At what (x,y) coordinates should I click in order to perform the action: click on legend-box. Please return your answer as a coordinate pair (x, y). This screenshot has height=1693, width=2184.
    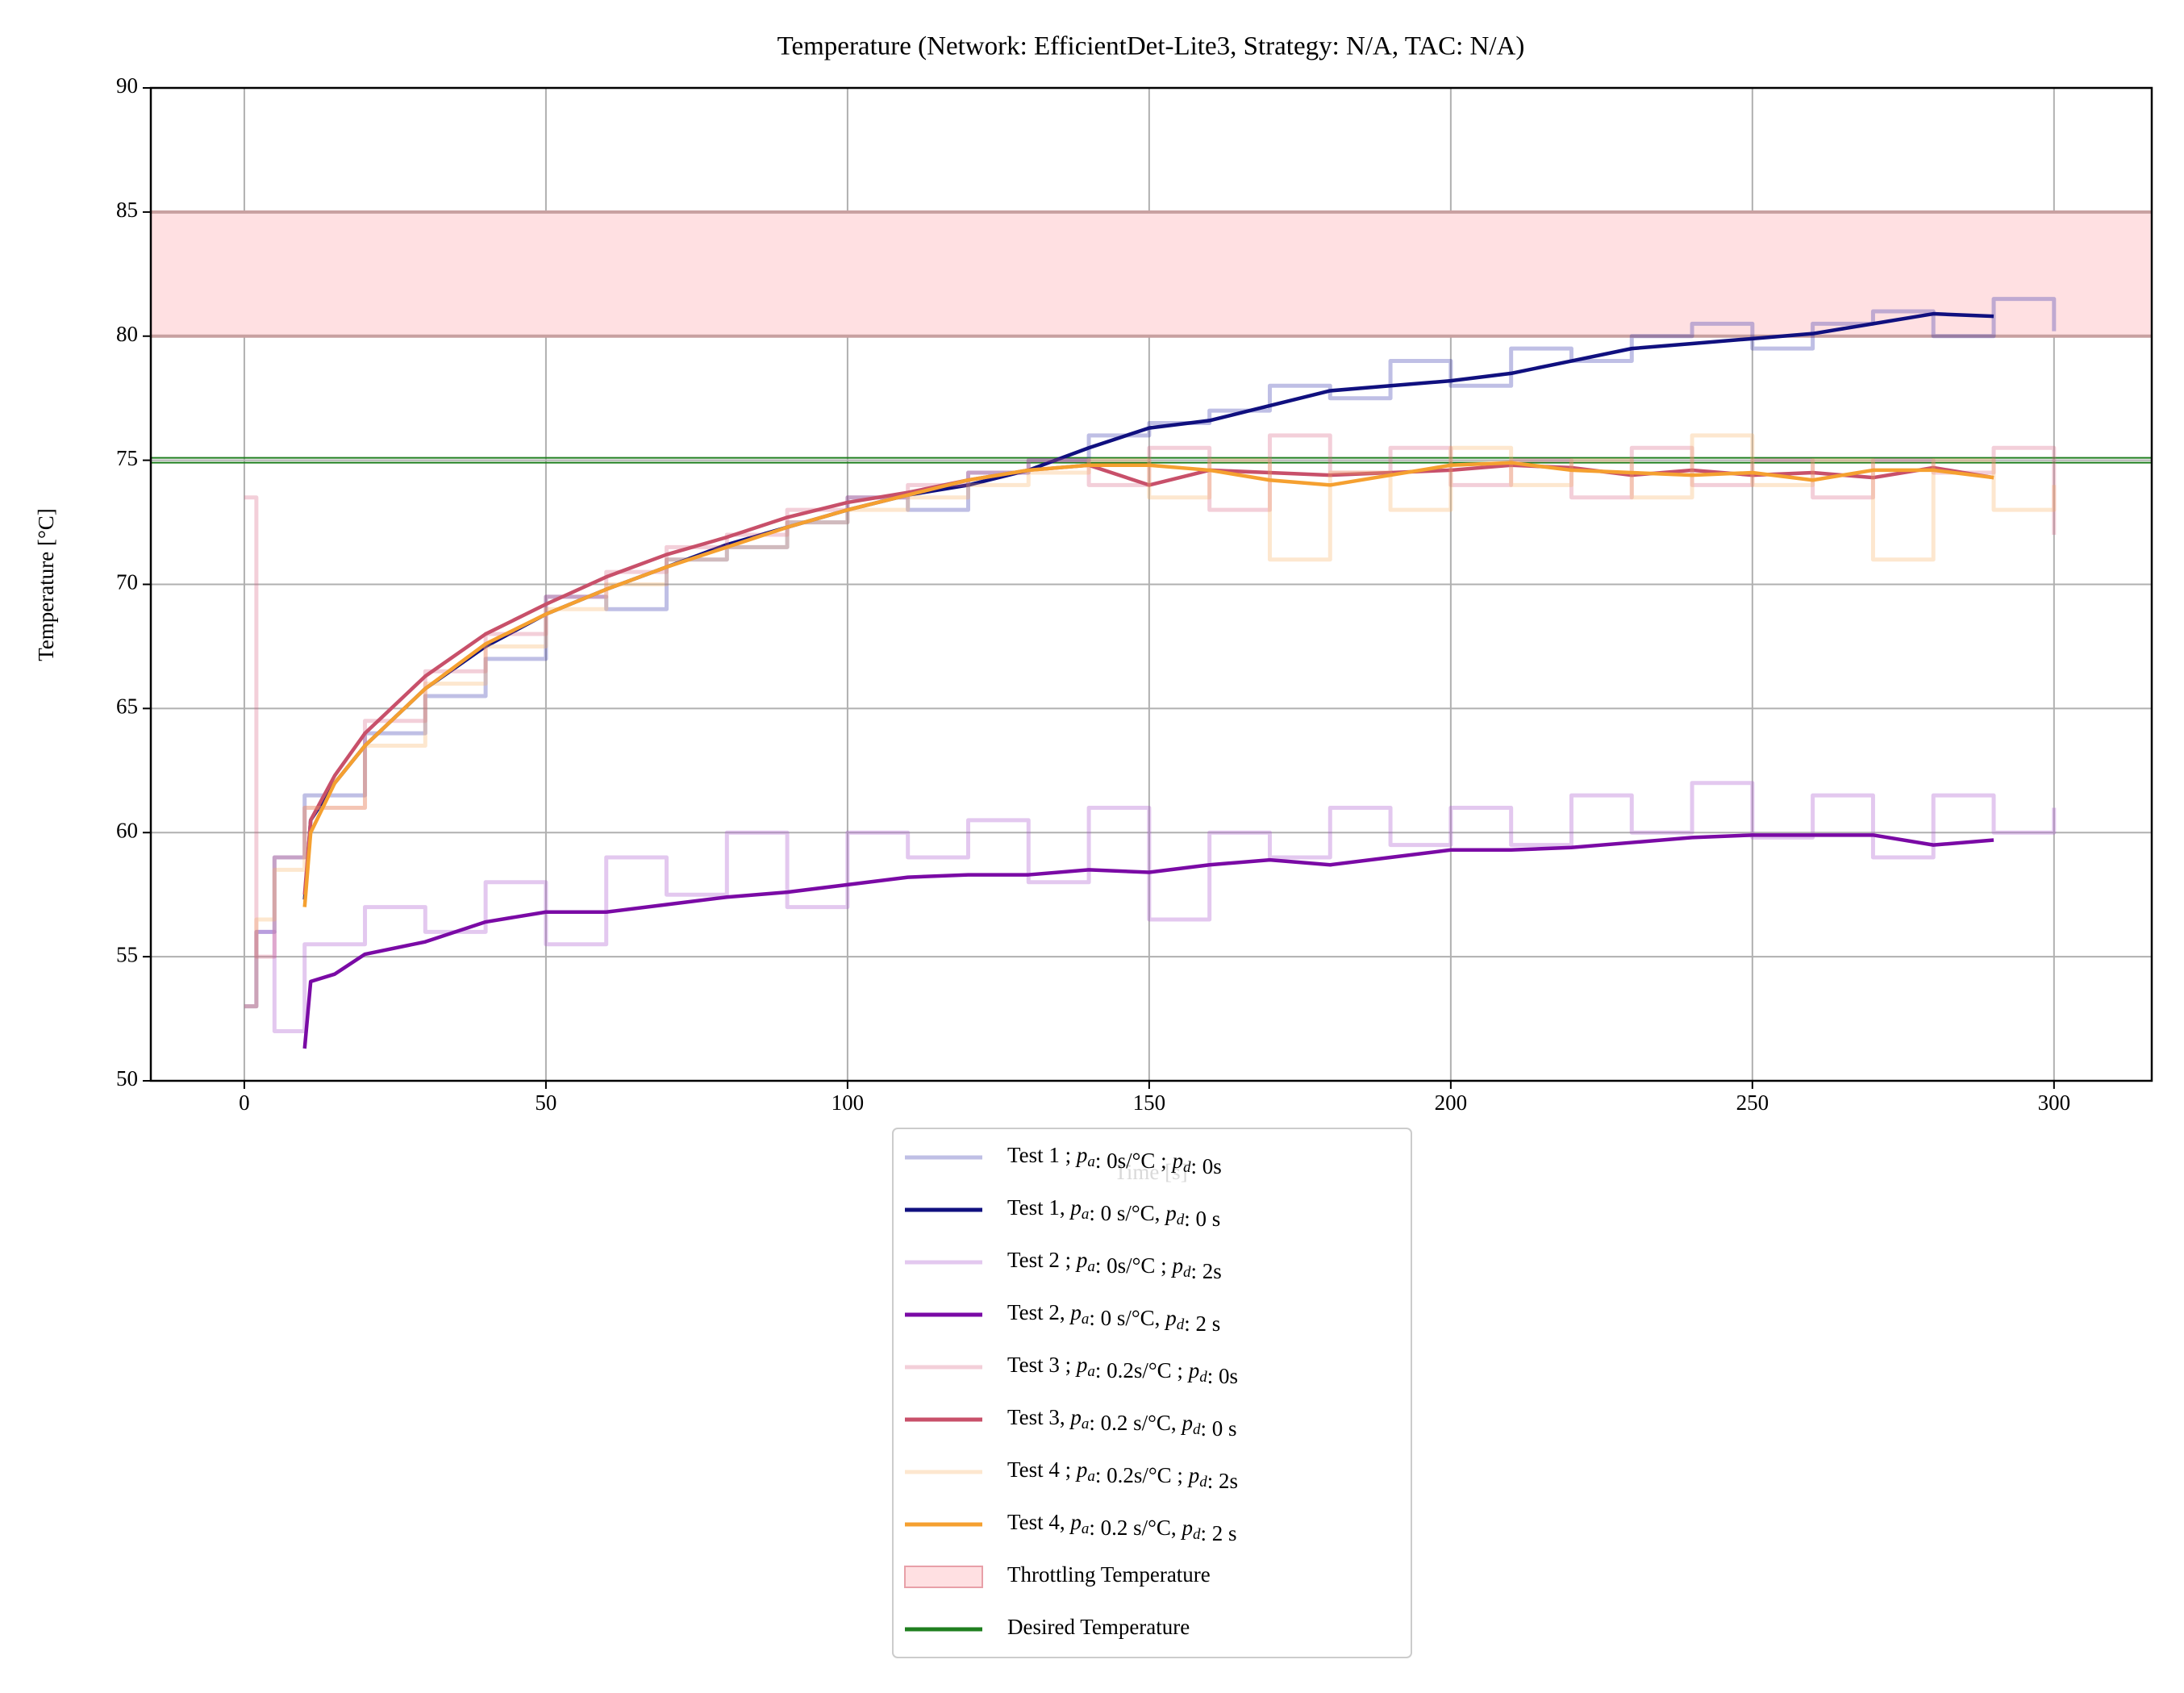
    Looking at the image, I should click on (1152, 1393).